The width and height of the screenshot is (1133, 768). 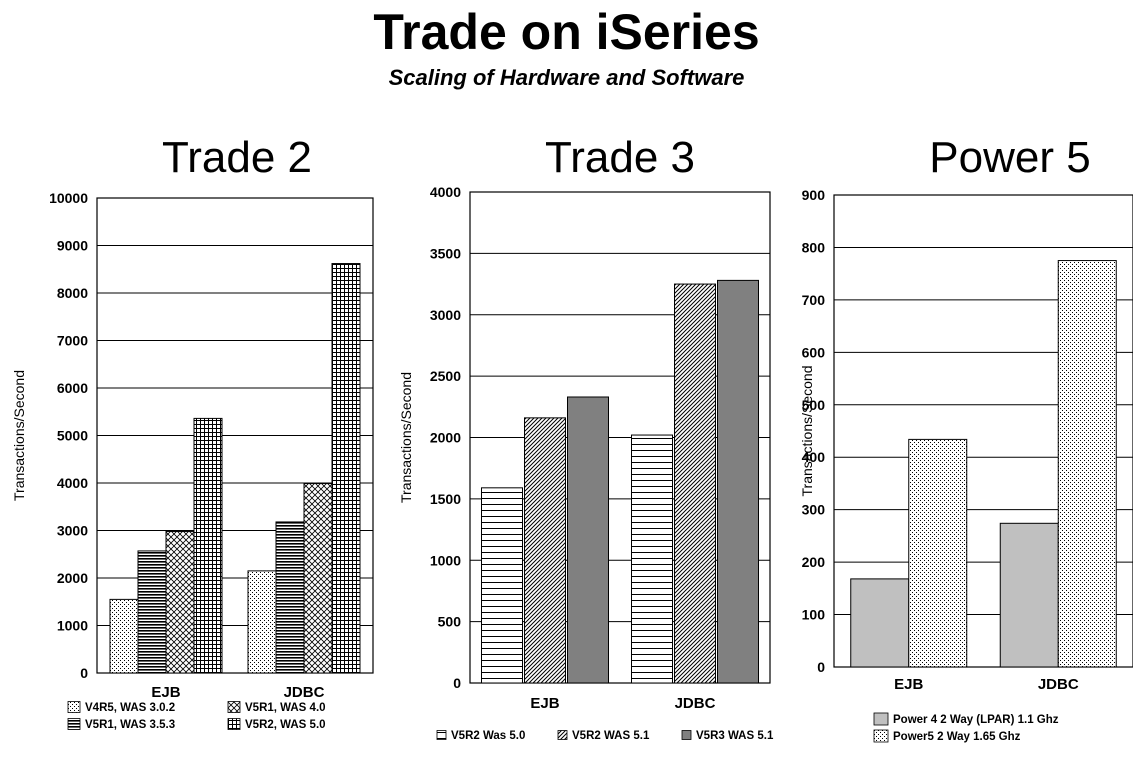 I want to click on category-label-2-1: JDBC, so click(x=1058, y=684).